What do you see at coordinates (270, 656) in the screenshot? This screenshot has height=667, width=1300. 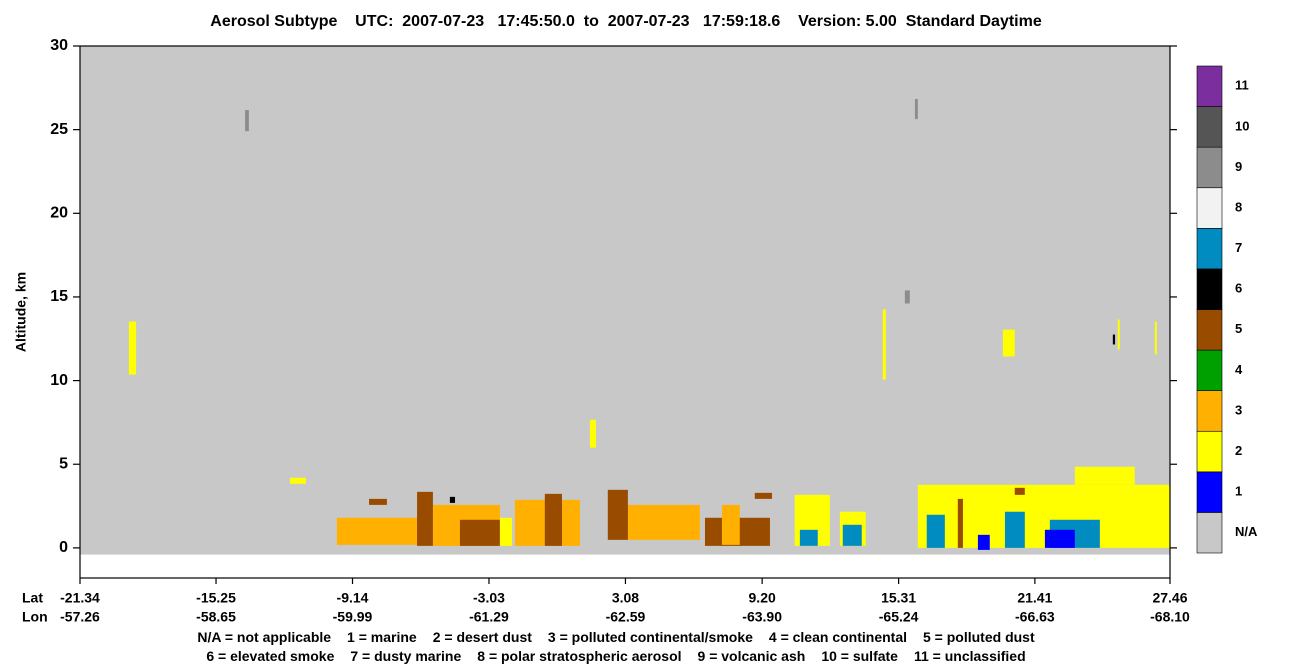 I see `legend-entry: 6 = elevated smoke` at bounding box center [270, 656].